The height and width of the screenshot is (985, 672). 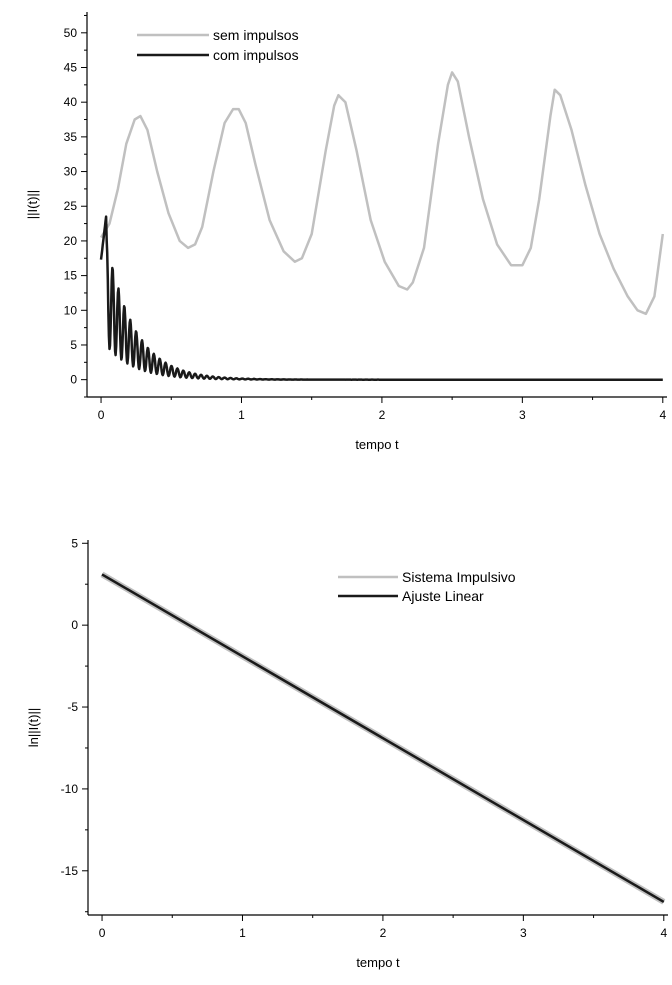 I want to click on y-tick-label: 40, so click(x=71, y=102).